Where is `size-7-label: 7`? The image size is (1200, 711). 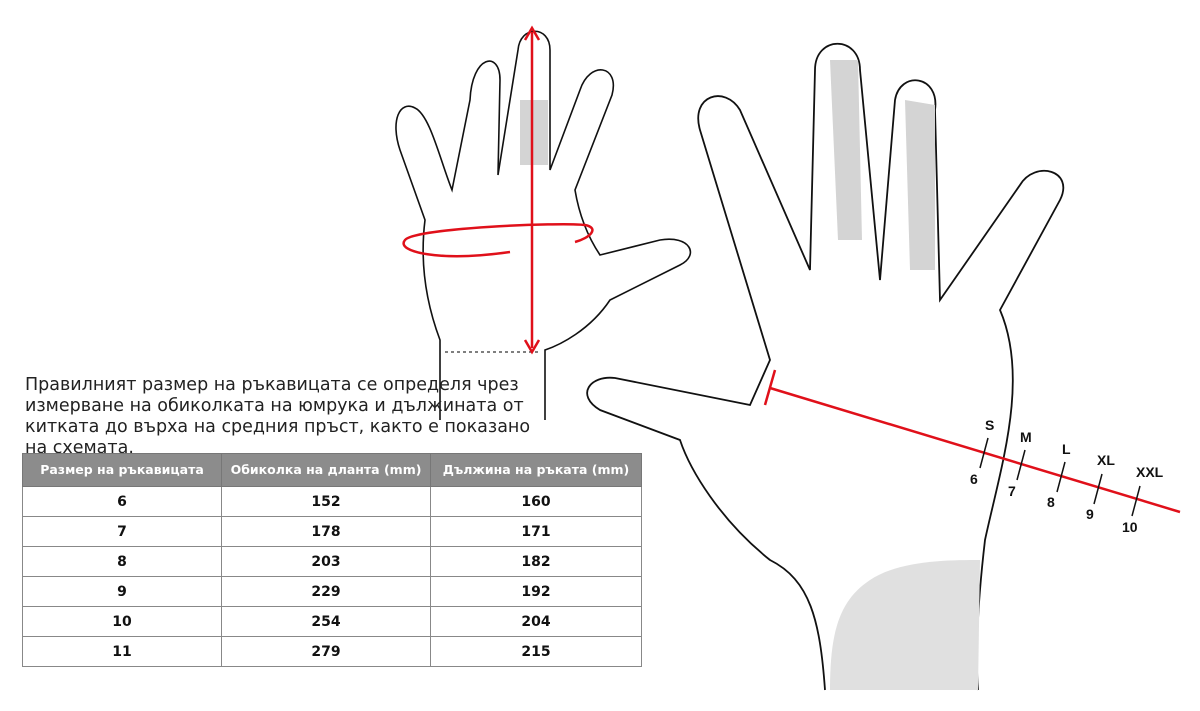
size-7-label: 7 is located at coordinates (1012, 491).